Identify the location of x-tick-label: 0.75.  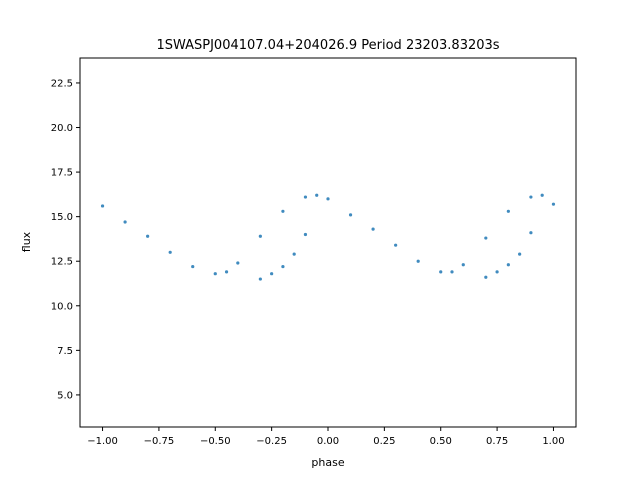
(497, 441).